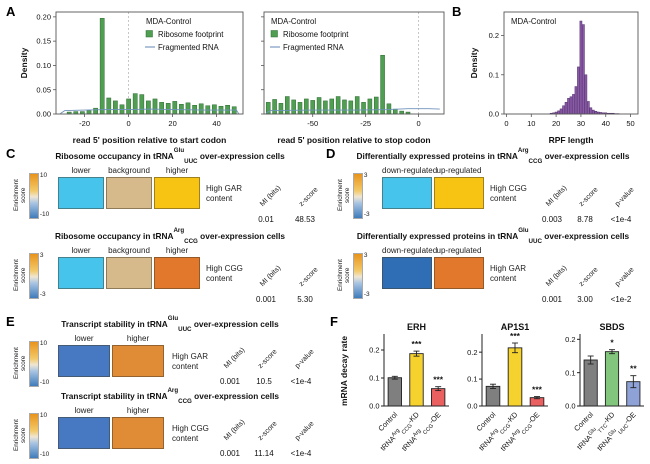 This screenshot has height=464, width=650. I want to click on svg-text: 30, so click(581, 123).